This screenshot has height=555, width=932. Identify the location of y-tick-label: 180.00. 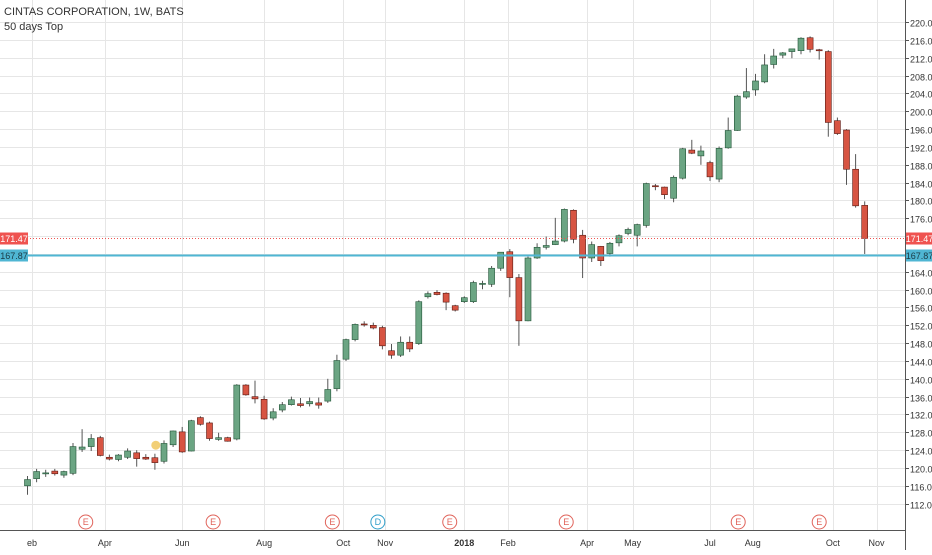
(921, 202).